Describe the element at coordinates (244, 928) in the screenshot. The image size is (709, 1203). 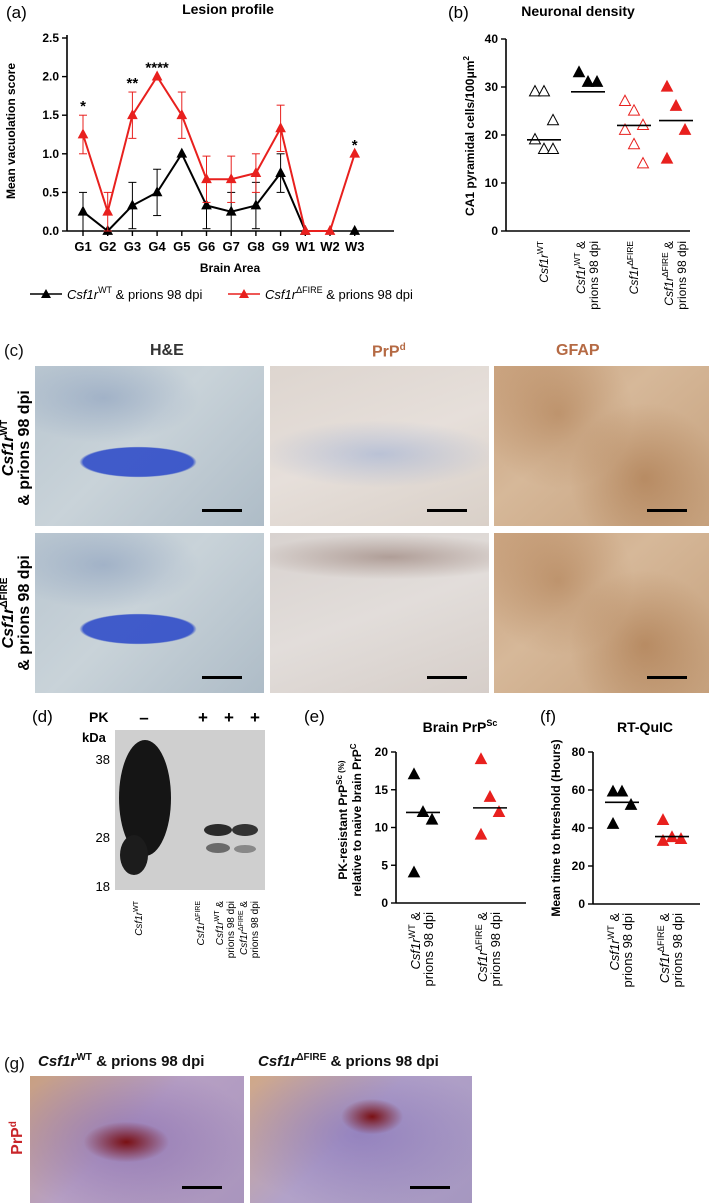
I see `blot-lane-label: Csf1rΔFIRE &` at that location.